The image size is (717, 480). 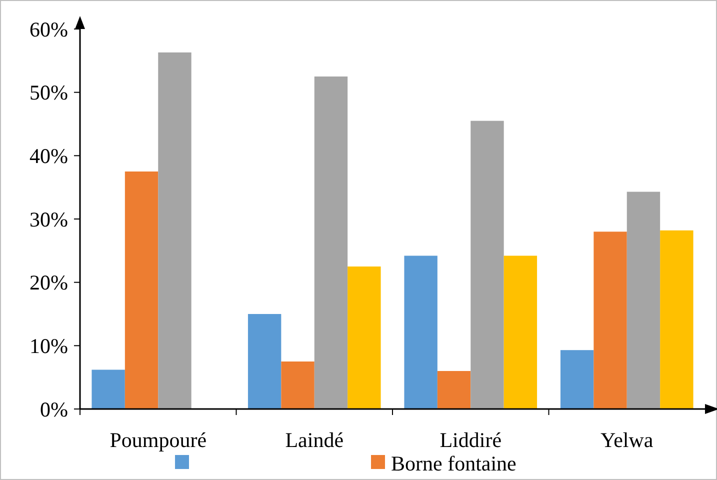 What do you see at coordinates (49, 29) in the screenshot?
I see `y-tick-label: 60%` at bounding box center [49, 29].